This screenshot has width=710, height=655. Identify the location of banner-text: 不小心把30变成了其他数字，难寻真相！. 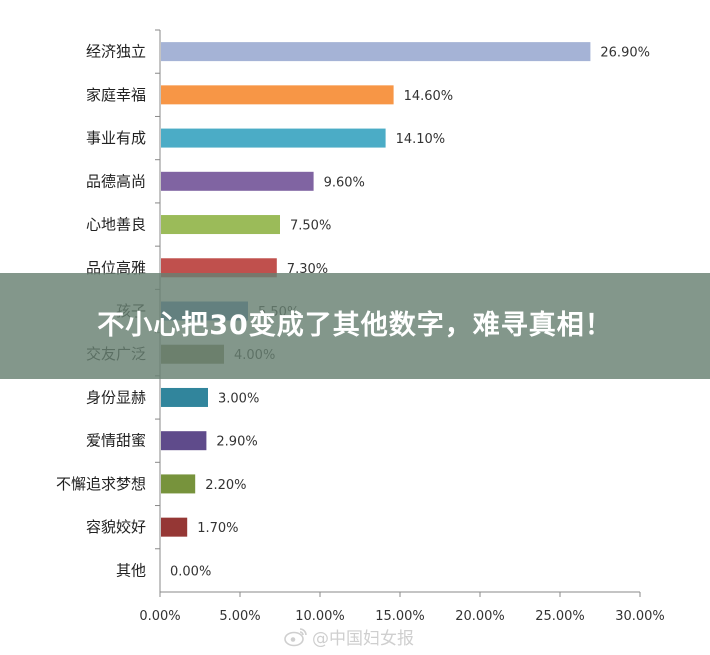
(355, 325).